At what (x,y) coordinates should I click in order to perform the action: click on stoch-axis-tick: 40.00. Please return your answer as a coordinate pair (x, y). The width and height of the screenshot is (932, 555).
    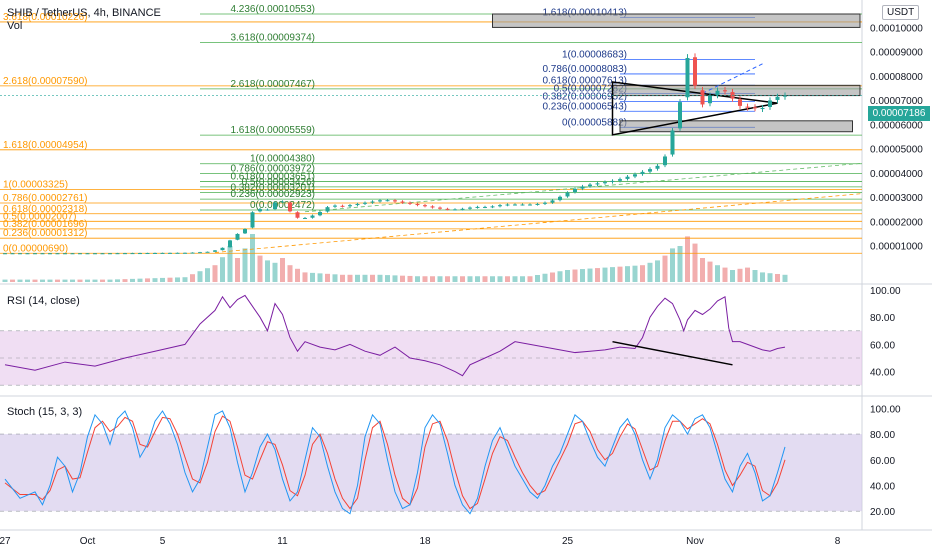
    Looking at the image, I should click on (882, 486).